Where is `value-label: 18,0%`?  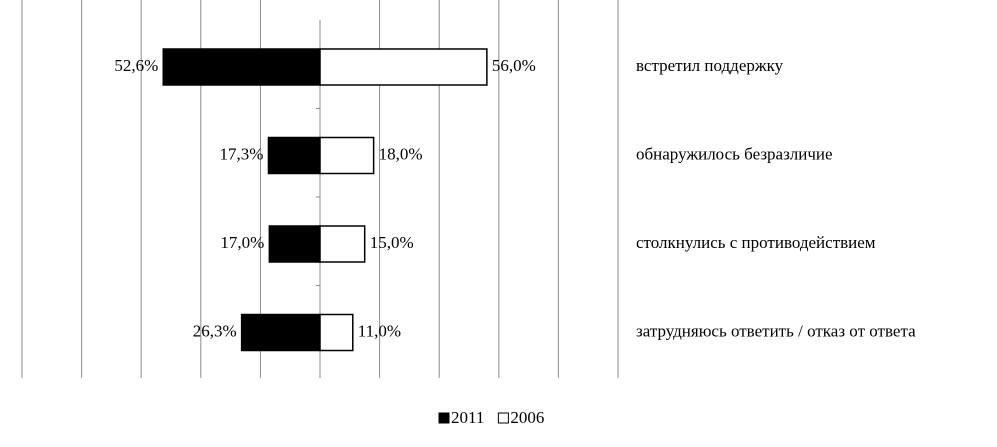 value-label: 18,0% is located at coordinates (401, 153).